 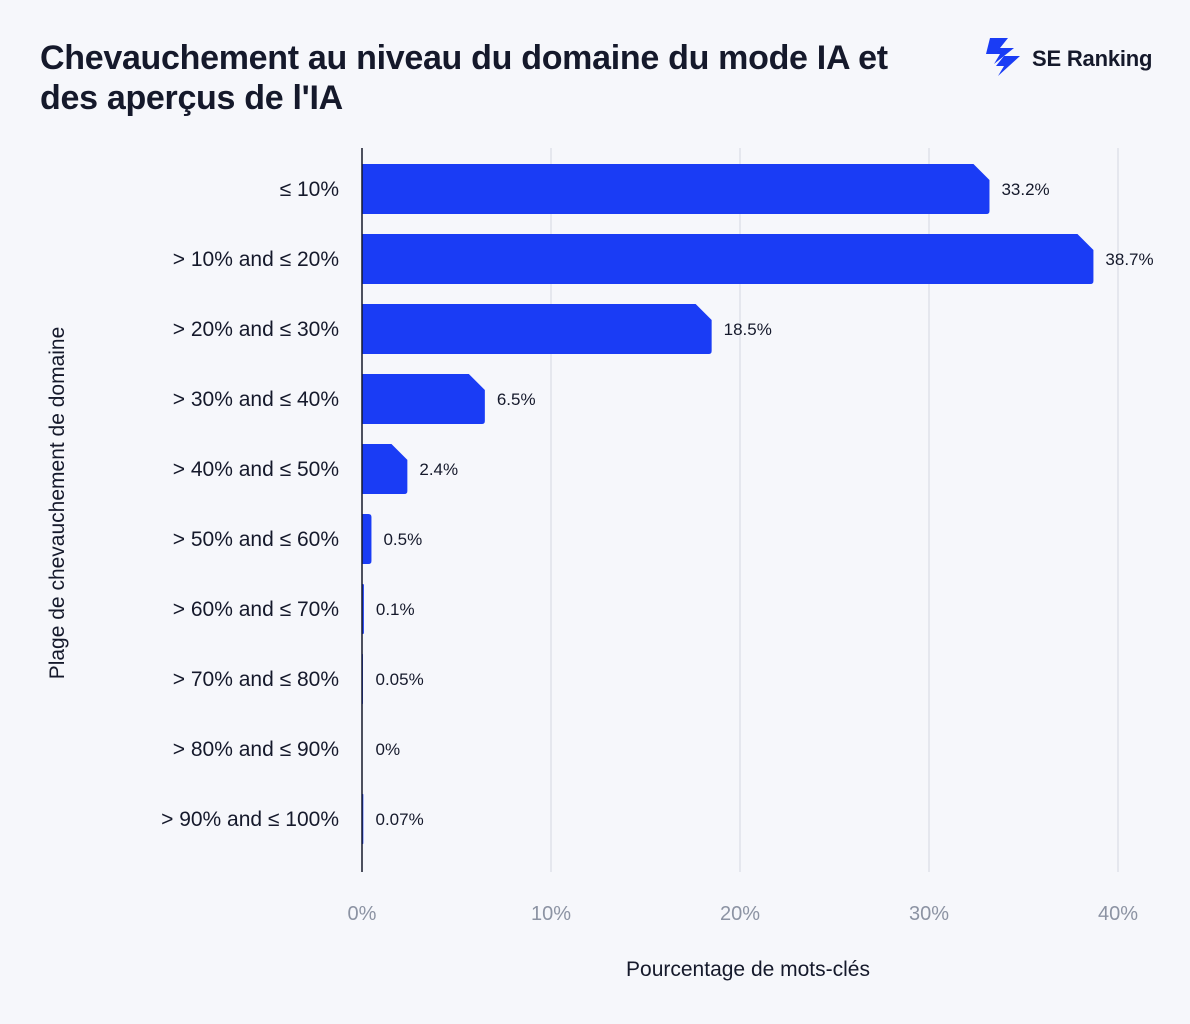 I want to click on data-label: 0.07%, so click(x=400, y=819).